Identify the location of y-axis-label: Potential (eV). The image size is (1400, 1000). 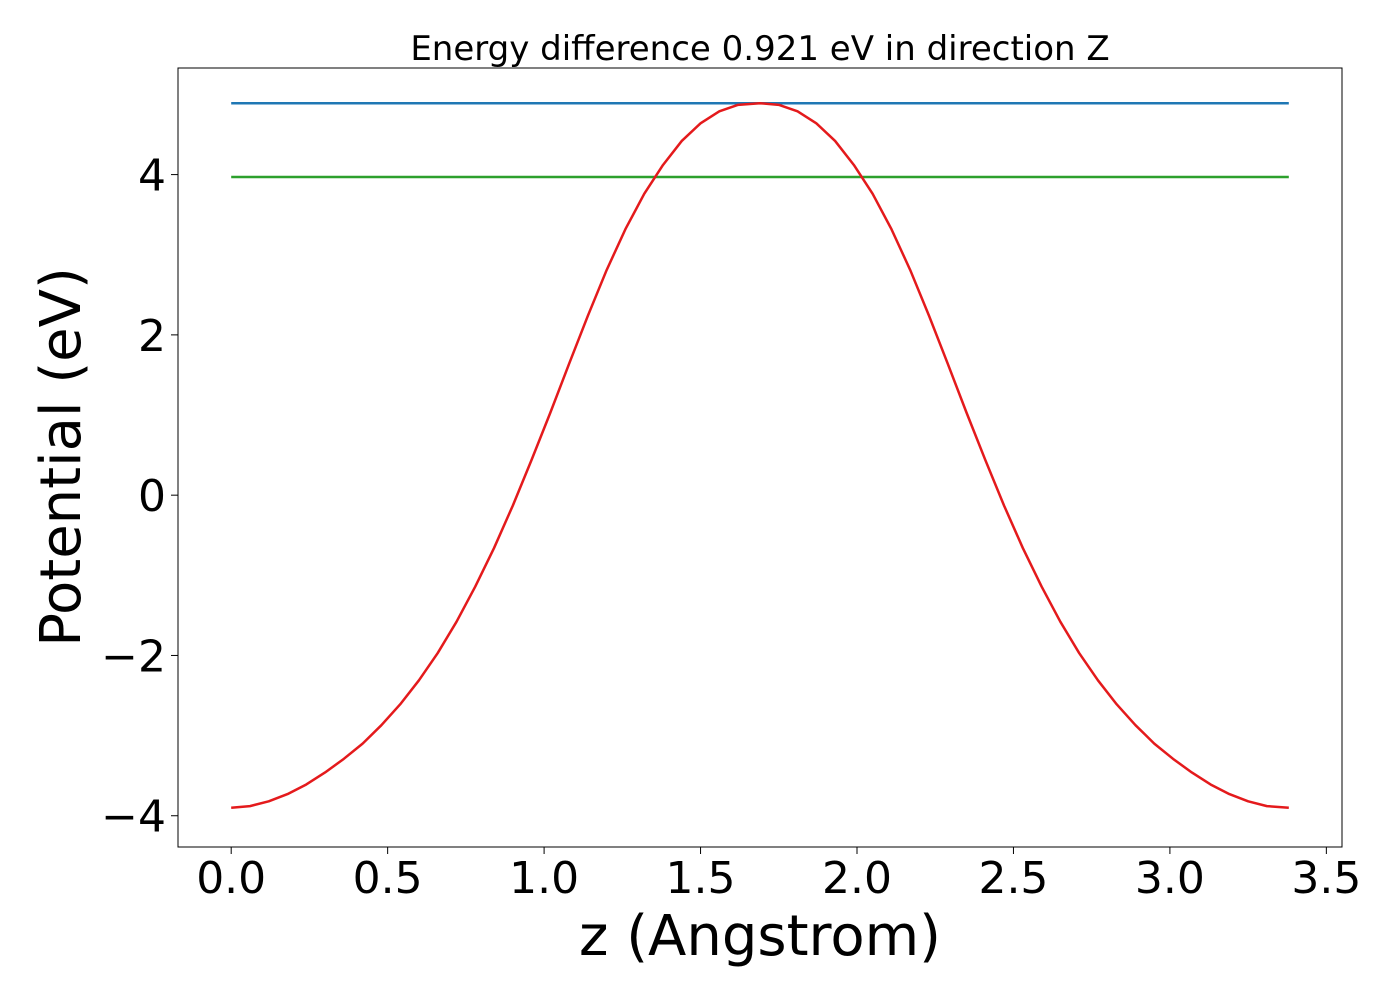
(61, 457).